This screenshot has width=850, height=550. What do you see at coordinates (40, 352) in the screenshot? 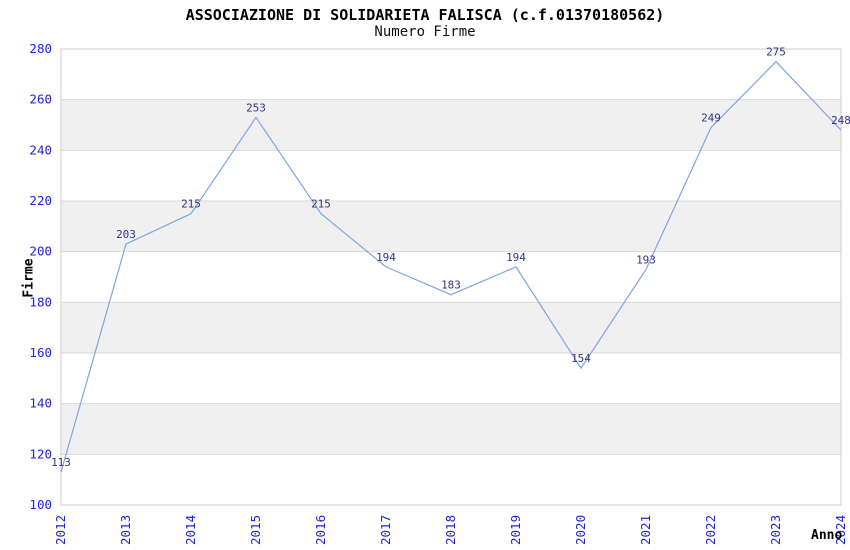
I see `y-tick-label: 160` at bounding box center [40, 352].